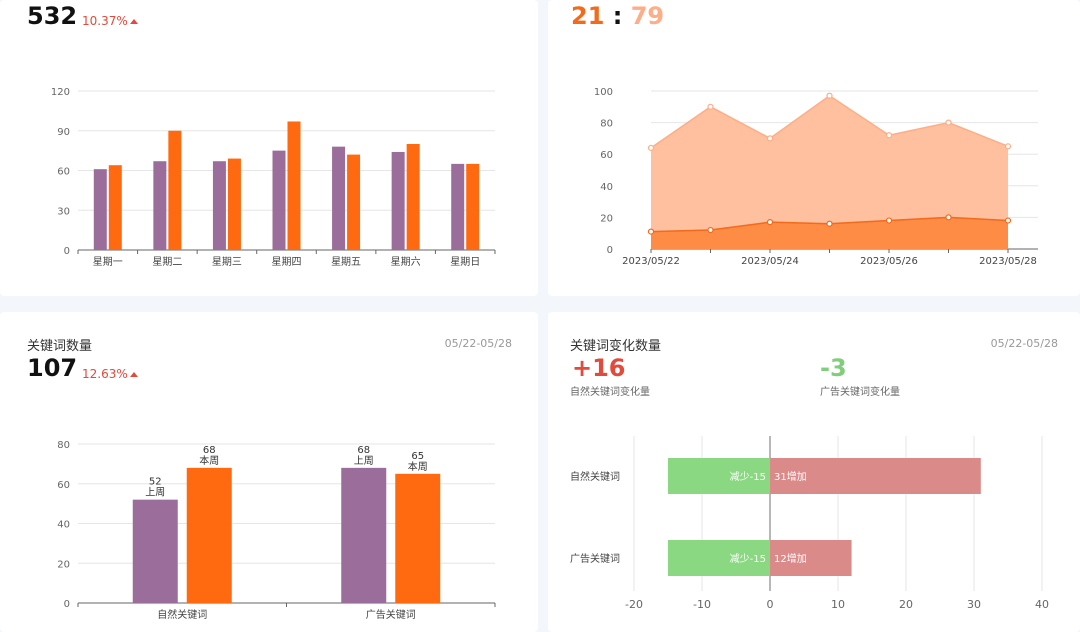  What do you see at coordinates (833, 368) in the screenshot?
I see `ad-change-value: -3` at bounding box center [833, 368].